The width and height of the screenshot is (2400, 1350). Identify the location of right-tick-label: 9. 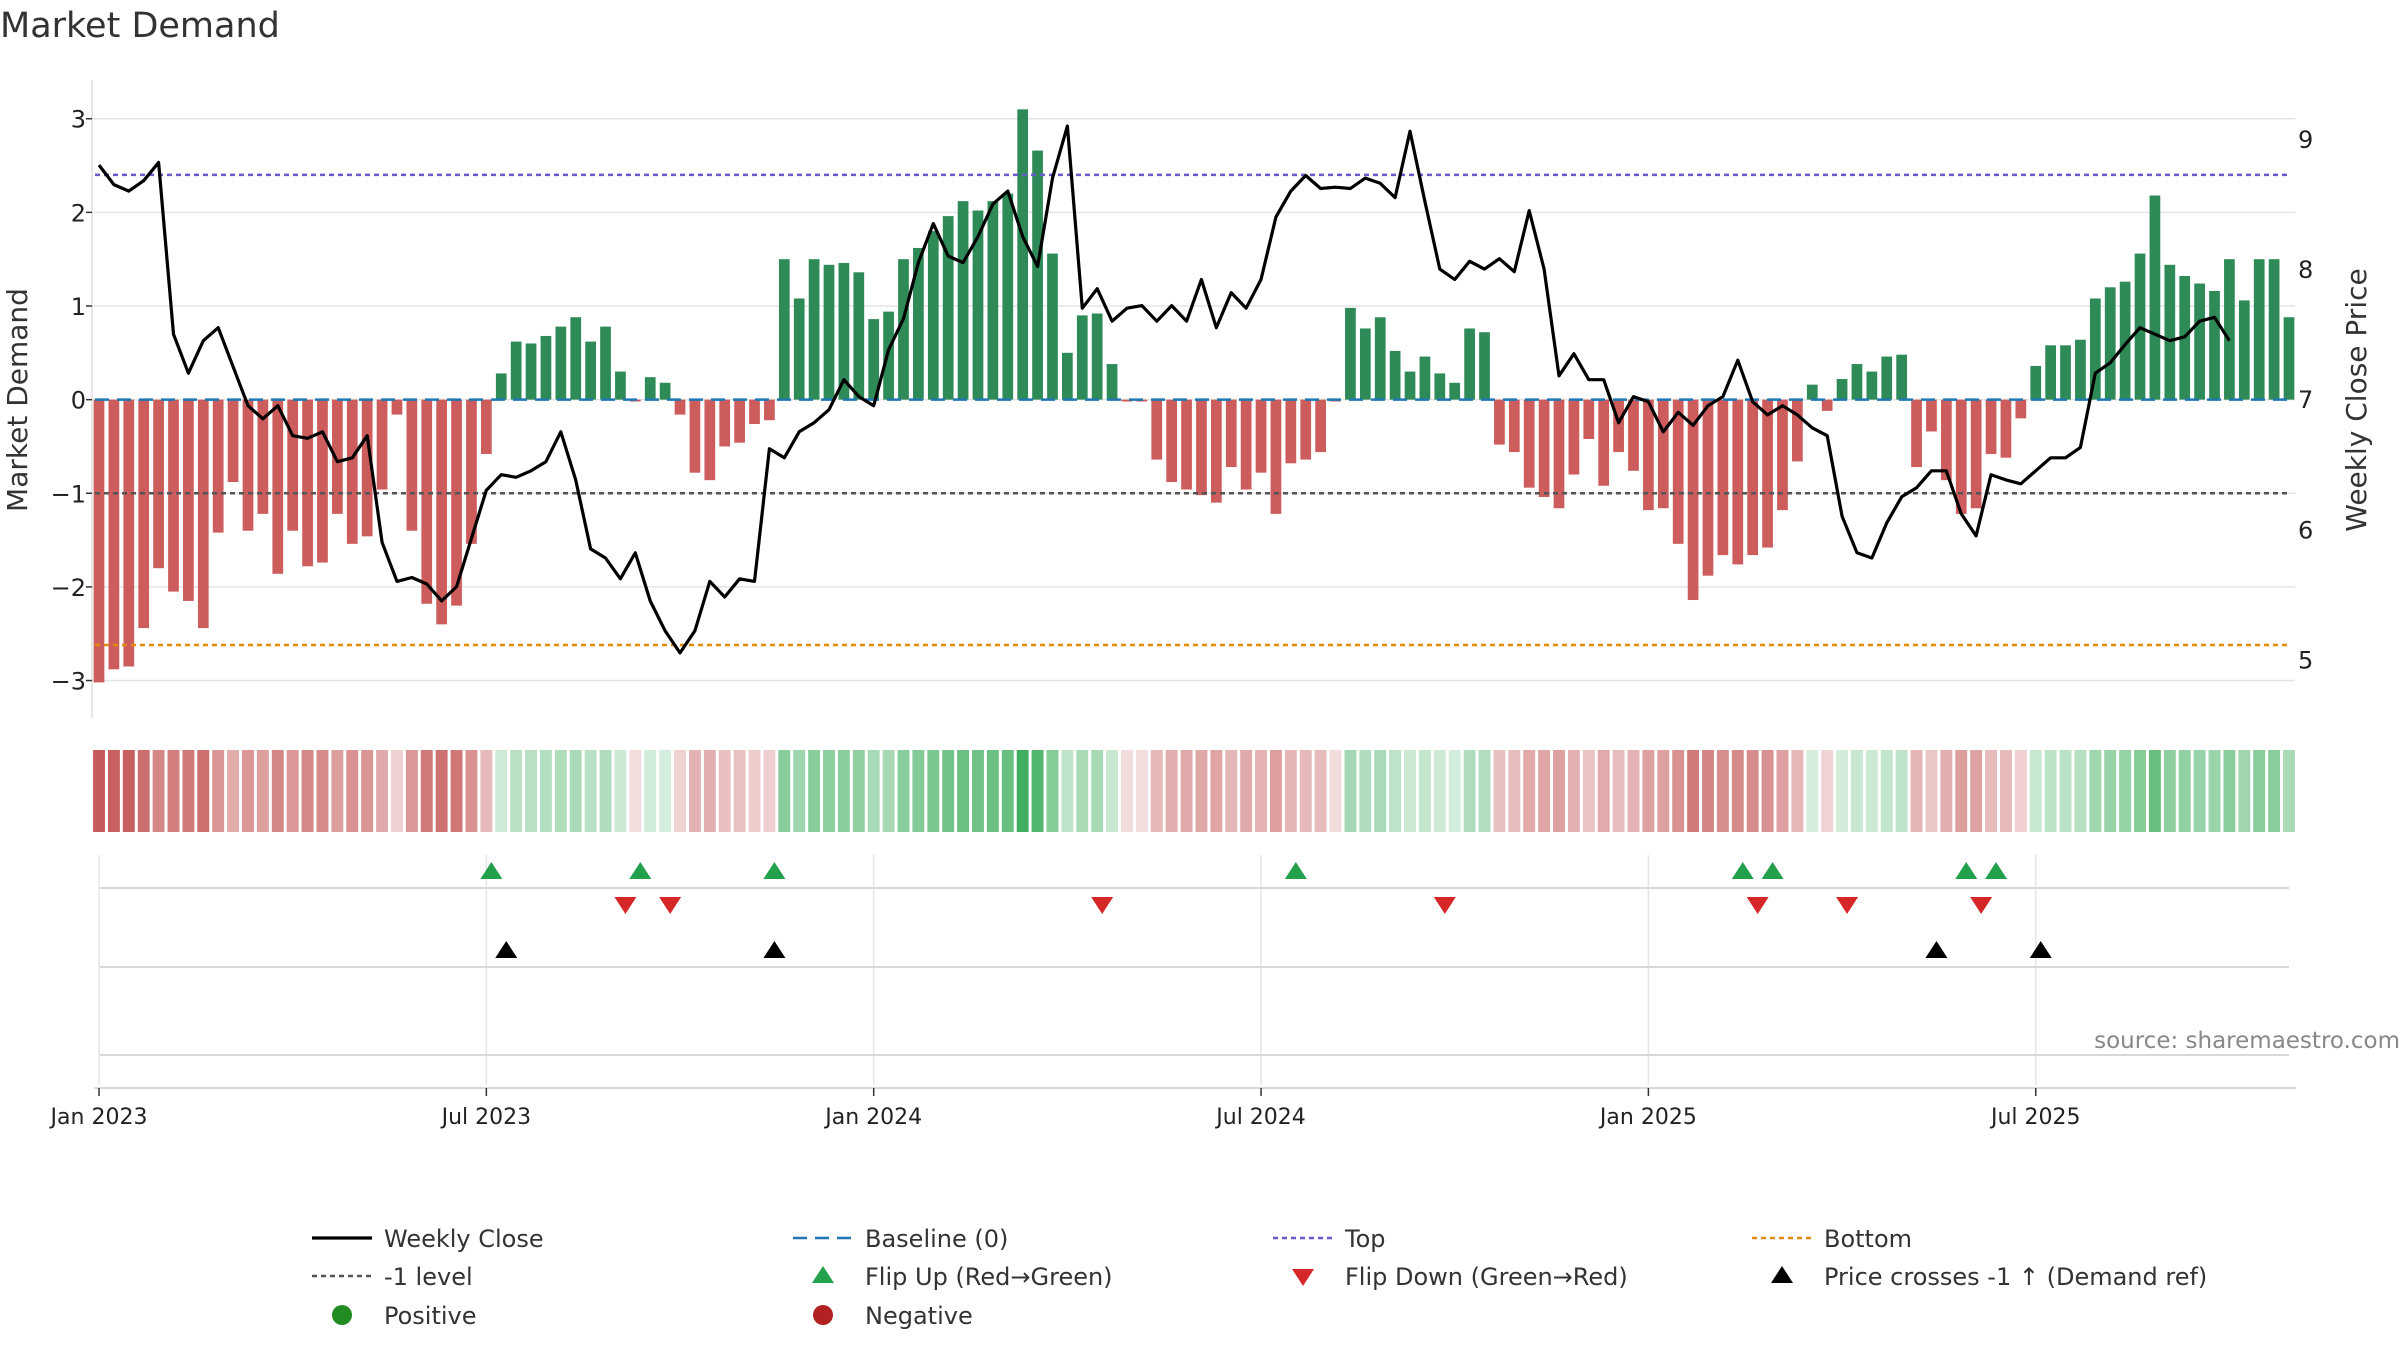
(2305, 140).